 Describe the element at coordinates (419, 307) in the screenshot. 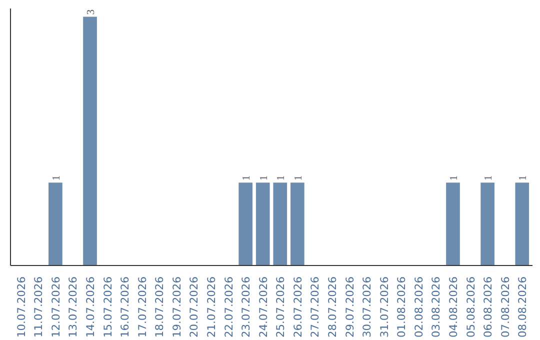

I see `x-tick-label: 02.08.2026` at that location.